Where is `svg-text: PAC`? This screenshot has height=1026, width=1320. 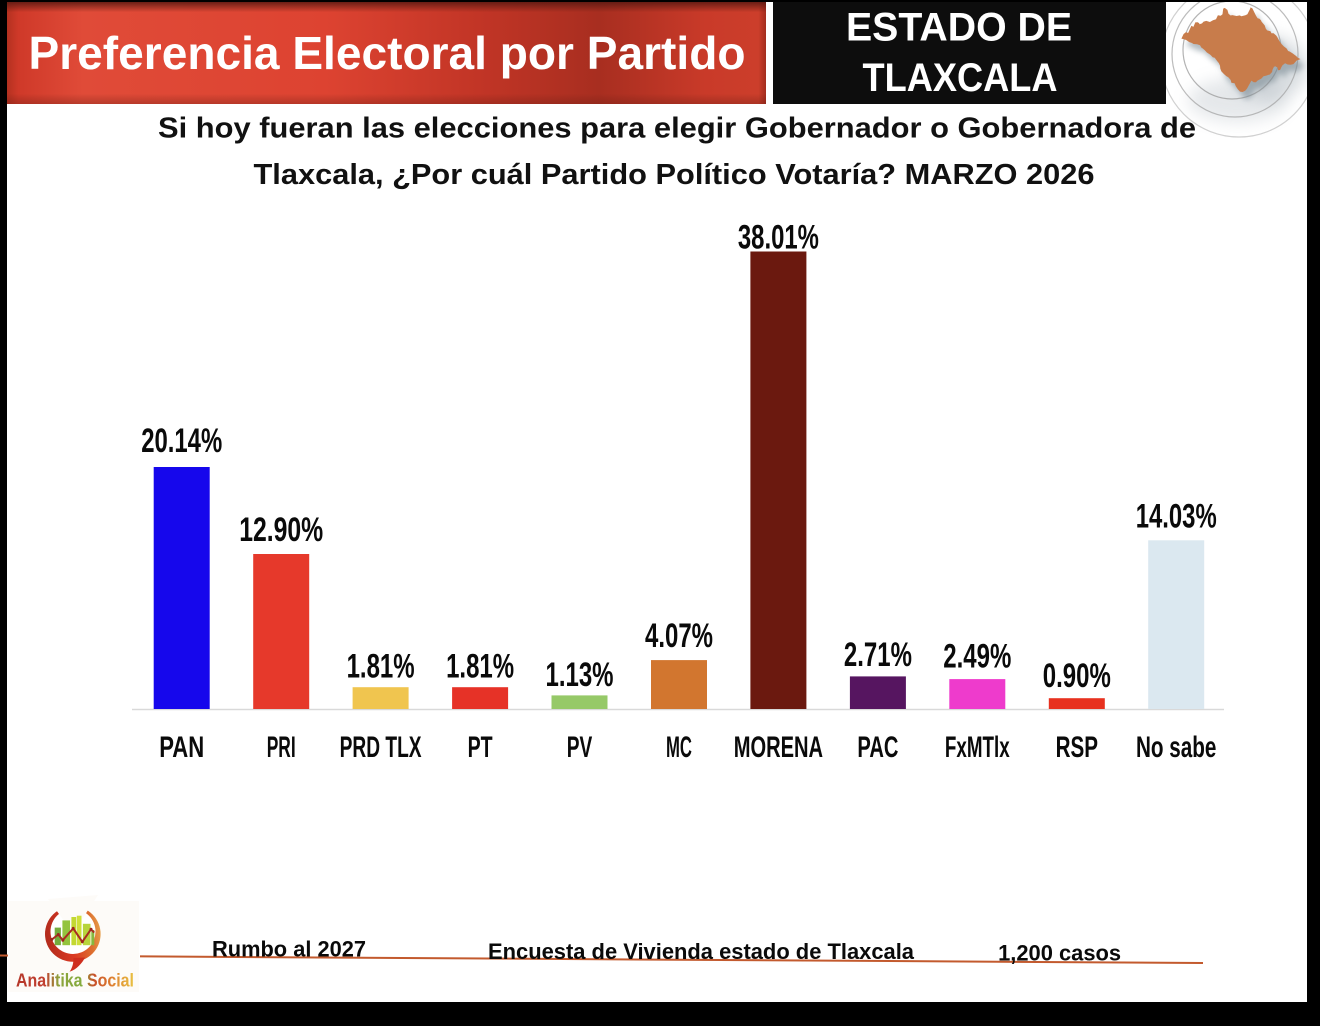
svg-text: PAC is located at coordinates (877, 747).